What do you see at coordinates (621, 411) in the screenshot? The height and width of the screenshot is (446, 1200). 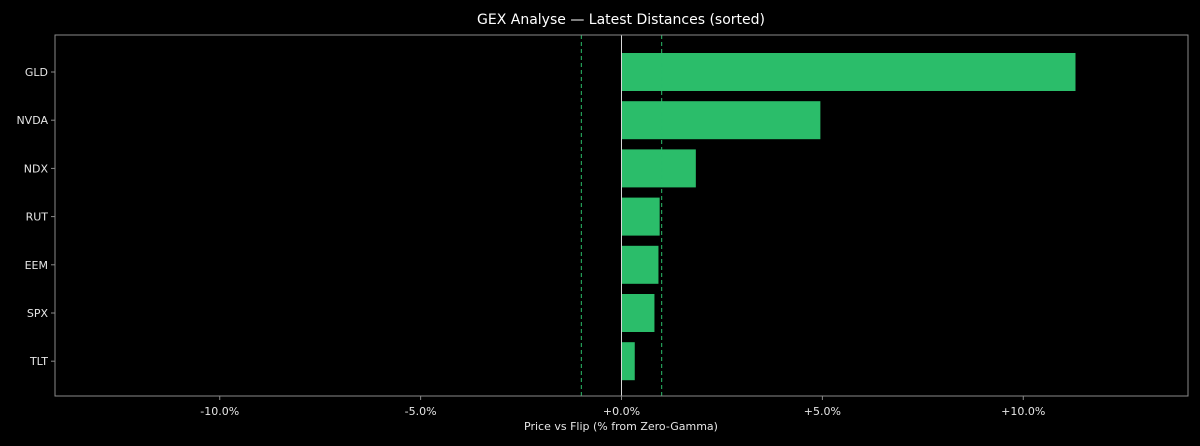 I see `x-tick-label: +0.0%` at bounding box center [621, 411].